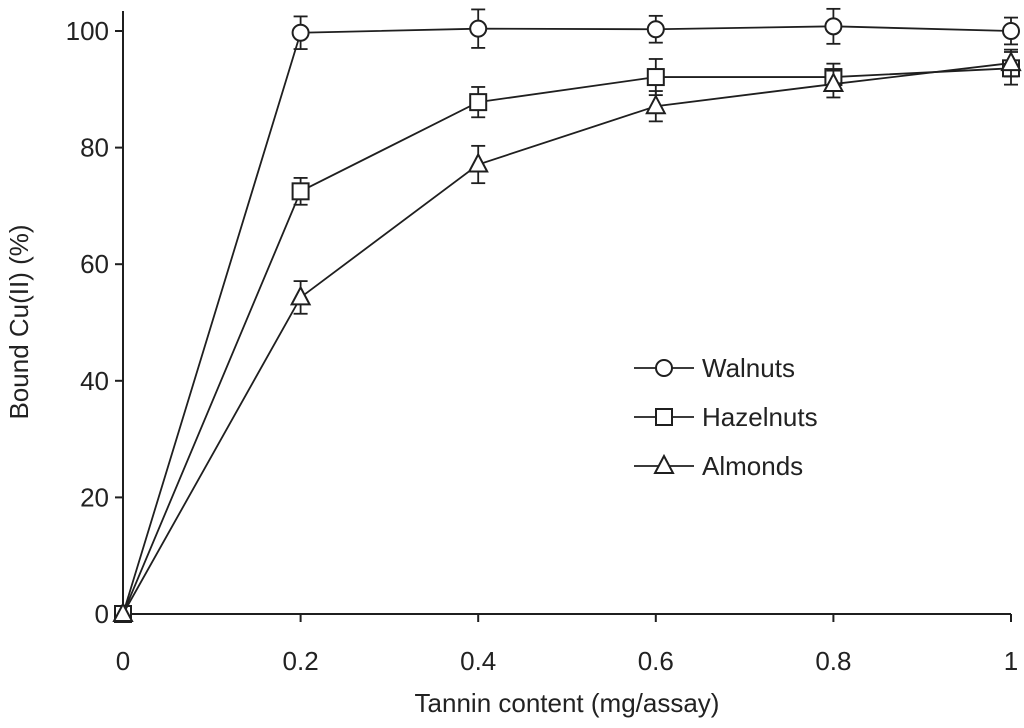  What do you see at coordinates (123, 661) in the screenshot?
I see `x-tick-label: 0` at bounding box center [123, 661].